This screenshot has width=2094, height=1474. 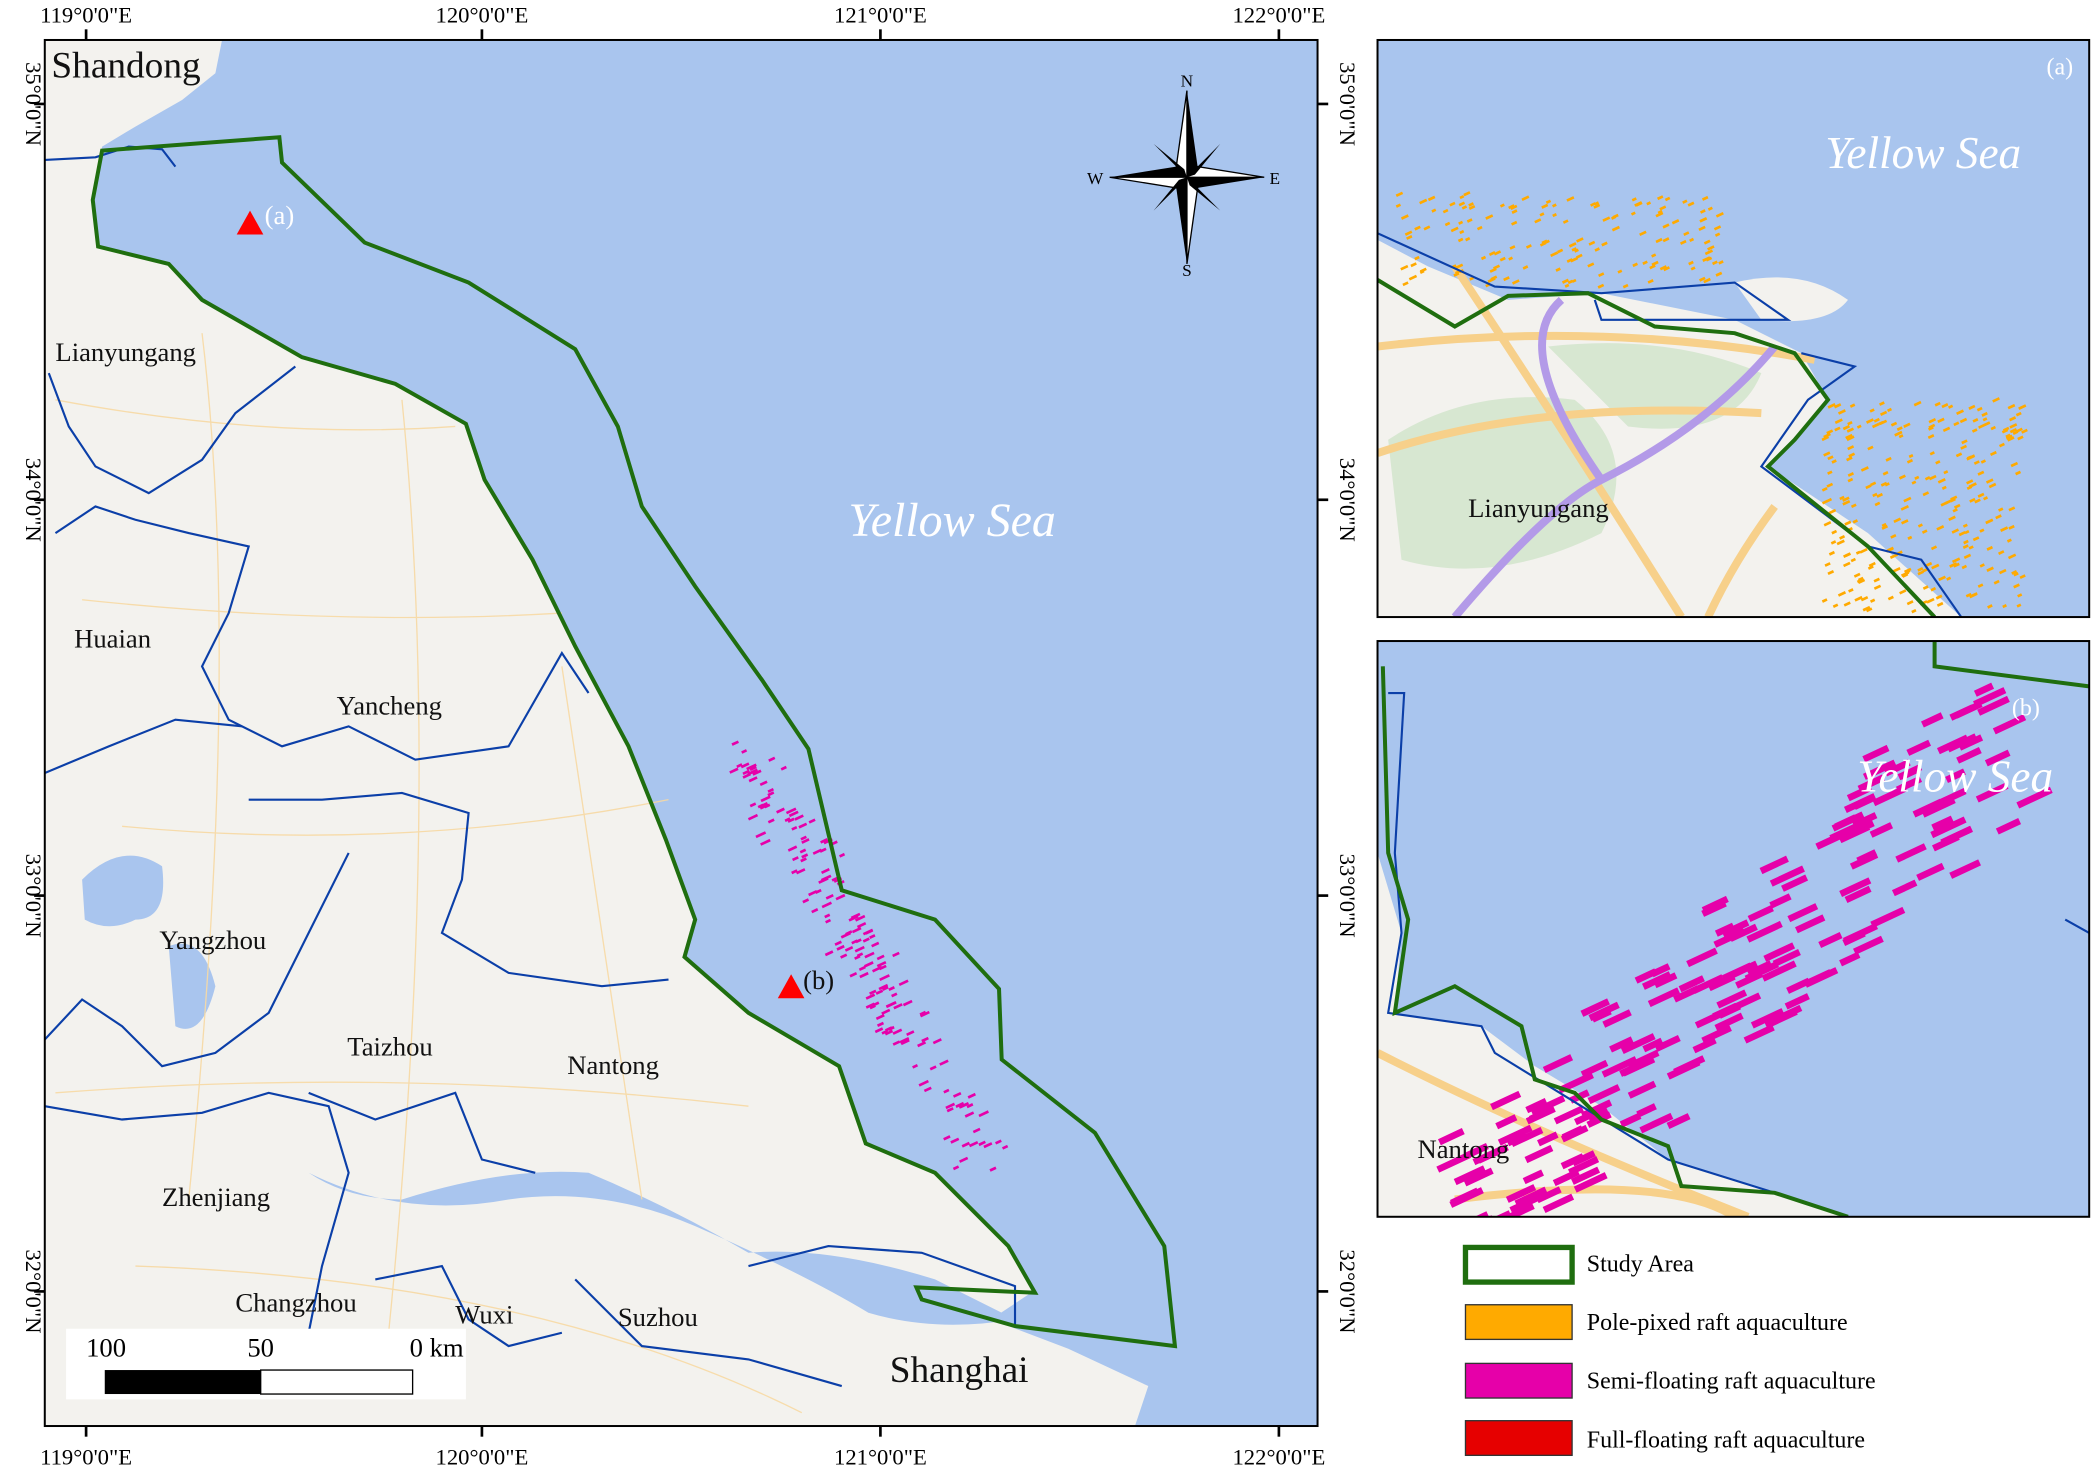 What do you see at coordinates (265, 217) in the screenshot?
I see `marker-a: (a)` at bounding box center [265, 217].